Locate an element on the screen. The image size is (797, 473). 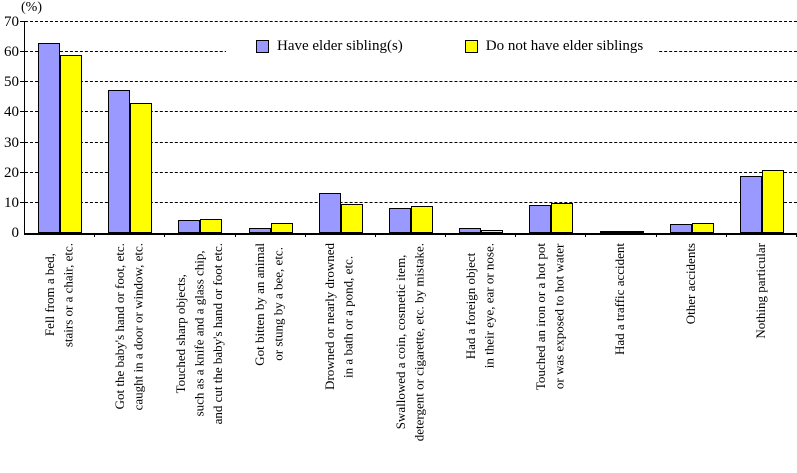
y-axis-tick-label: 0 is located at coordinates (15, 233).